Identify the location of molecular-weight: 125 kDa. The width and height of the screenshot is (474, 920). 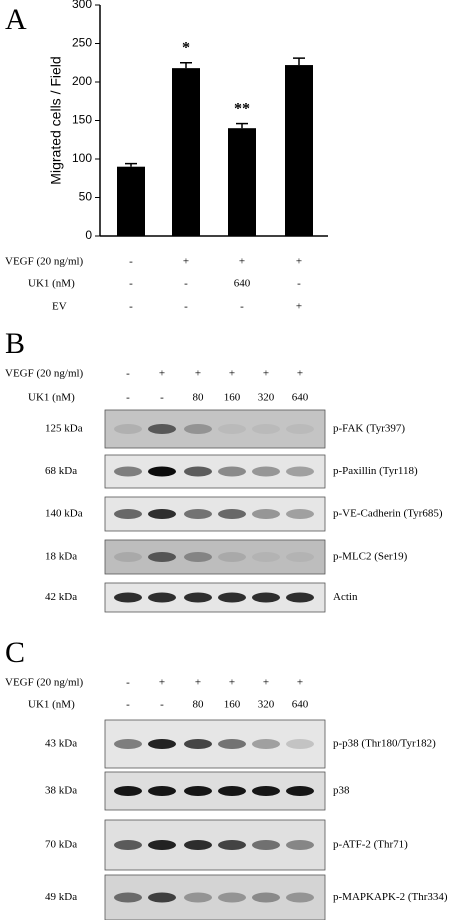
(64, 429).